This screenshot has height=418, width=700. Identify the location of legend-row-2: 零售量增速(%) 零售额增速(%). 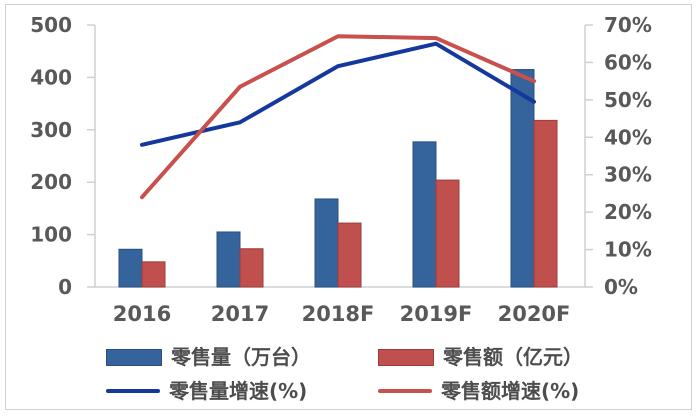
(403, 391).